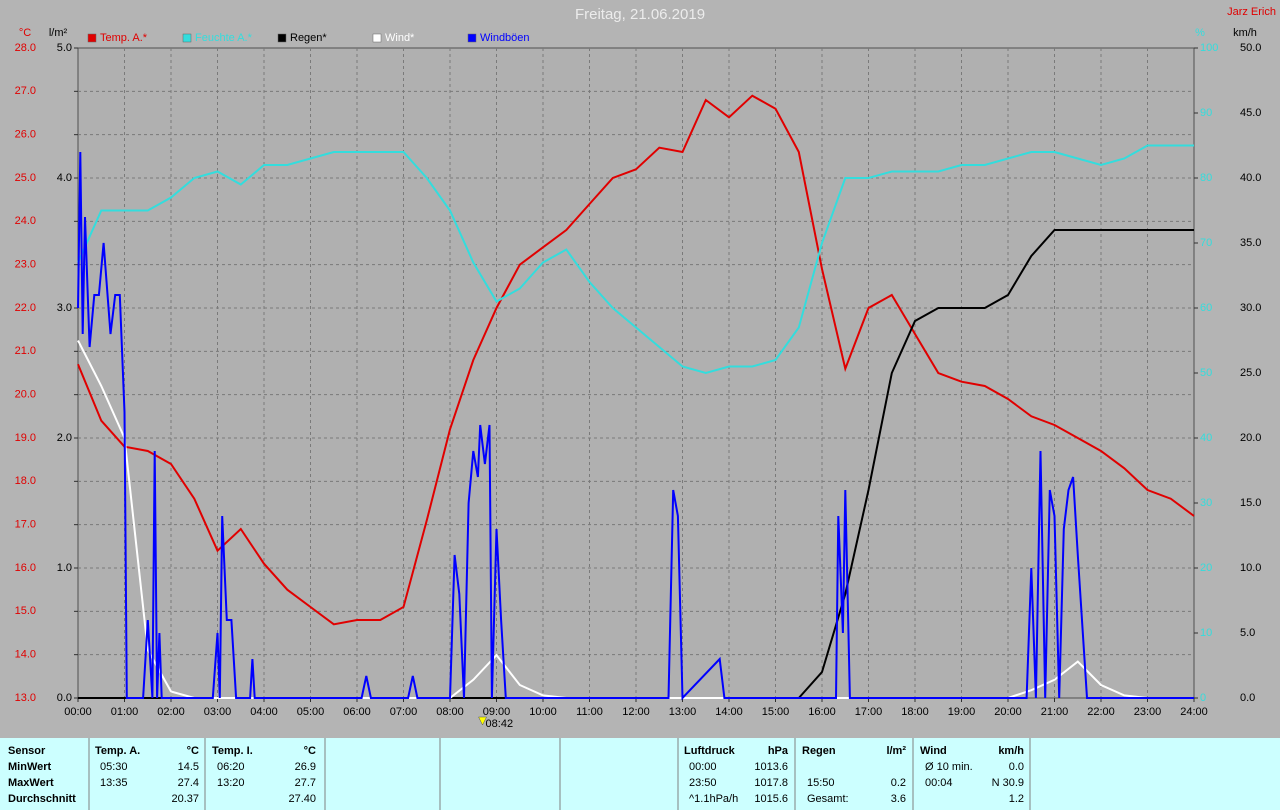 This screenshot has height=810, width=1280. I want to click on cell-value: 1.2, so click(1016, 799).